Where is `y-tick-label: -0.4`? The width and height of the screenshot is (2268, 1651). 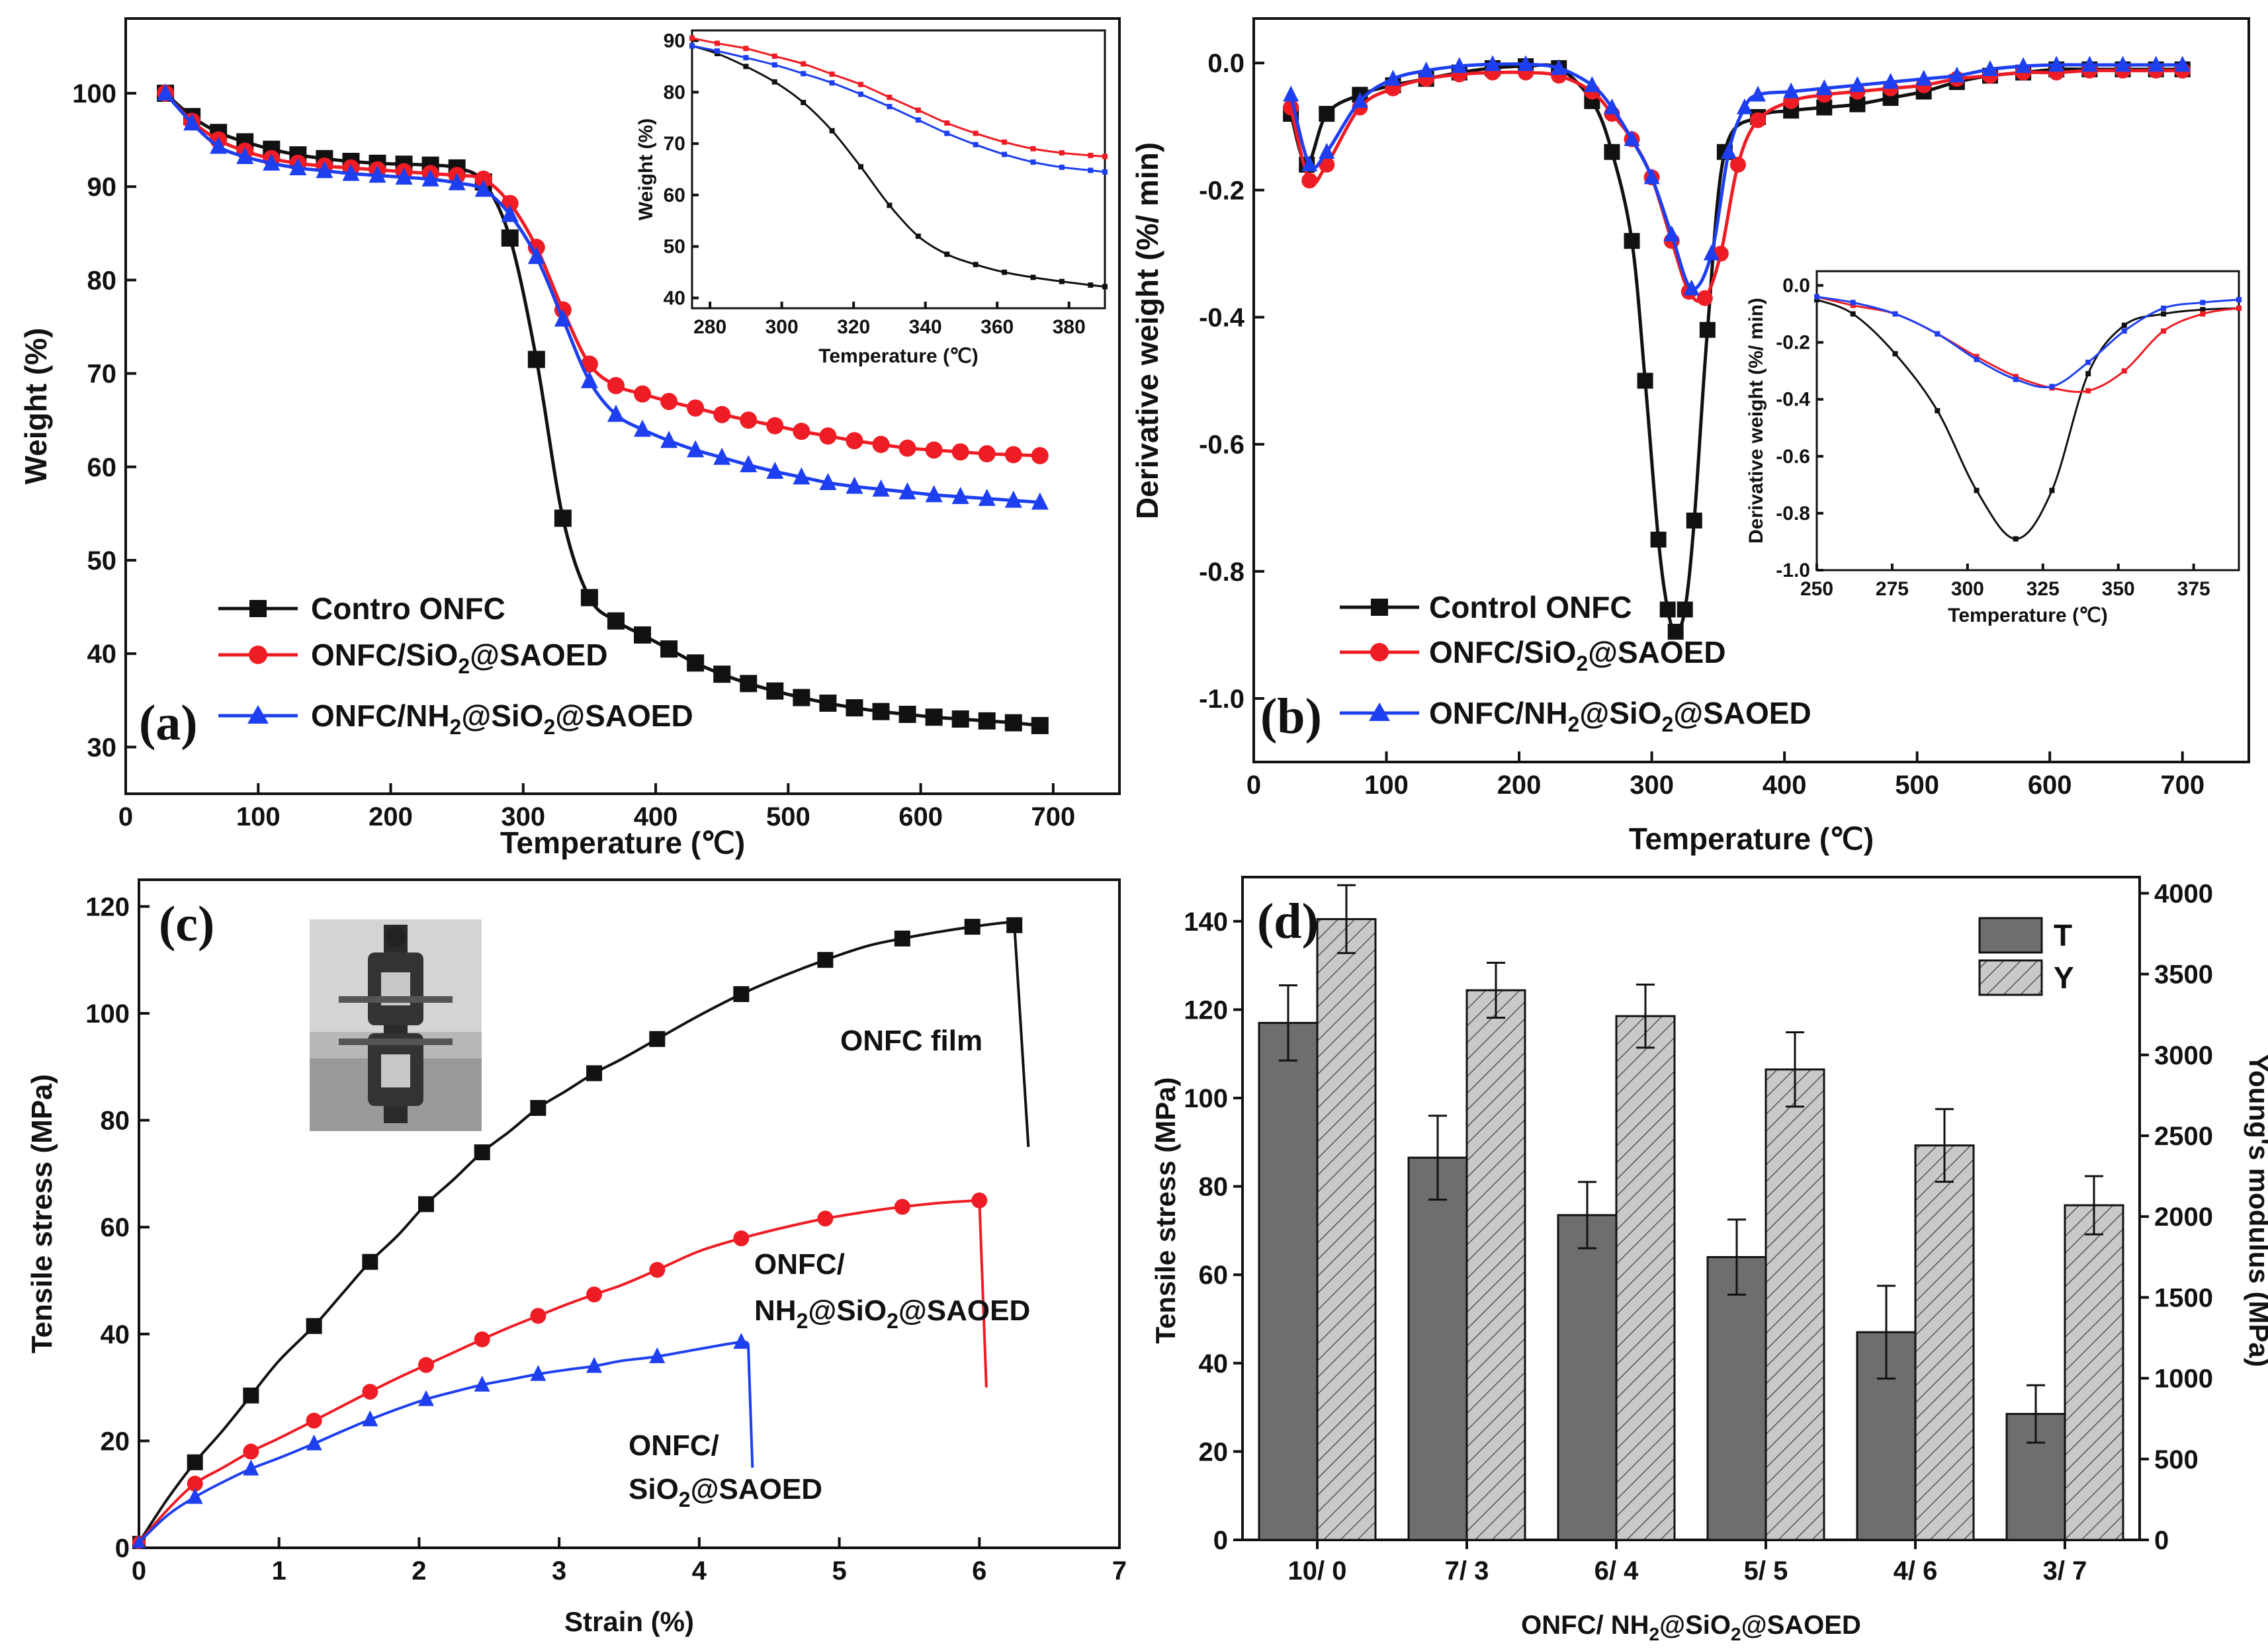 y-tick-label: -0.4 is located at coordinates (1222, 318).